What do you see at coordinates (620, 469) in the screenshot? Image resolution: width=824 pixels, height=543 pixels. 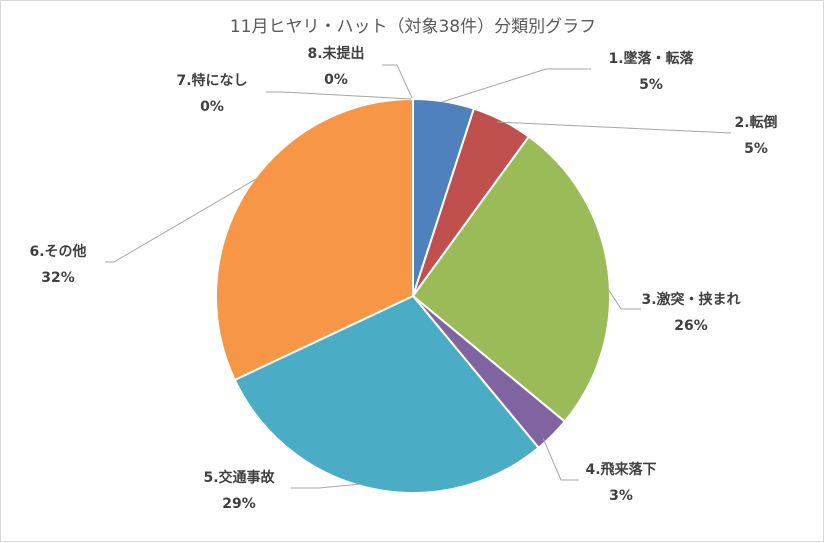 I see `category-label-4: 4.飛来落下` at bounding box center [620, 469].